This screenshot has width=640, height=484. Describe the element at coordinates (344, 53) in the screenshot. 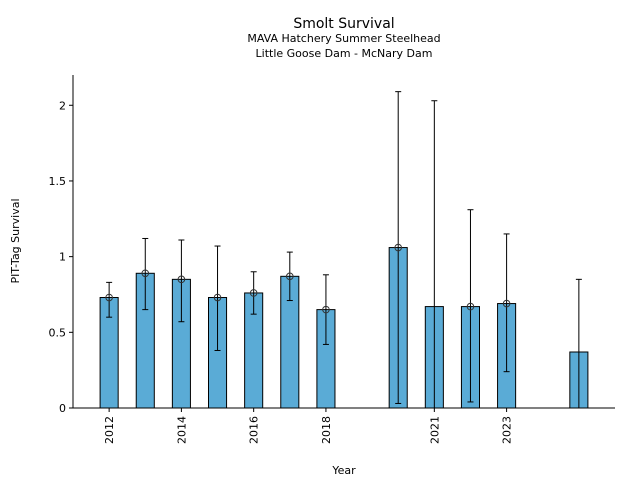

I see `chart-subtitle-2: Little Goose Dam - McNary Dam` at that location.